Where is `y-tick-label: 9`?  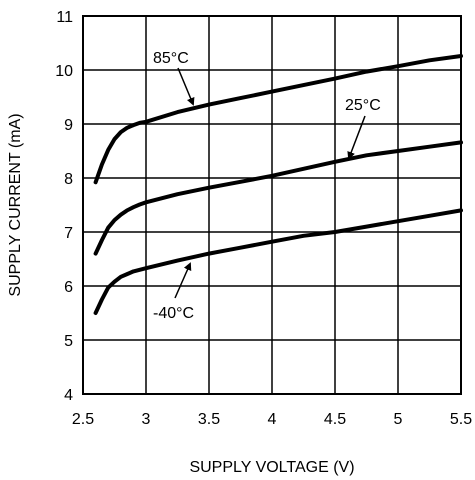
y-tick-label: 9 is located at coordinates (68, 125).